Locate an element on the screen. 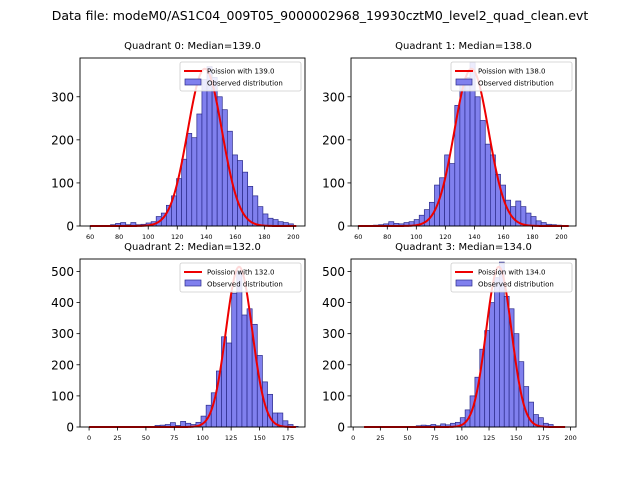  legend-fit-label: Poission with 139.0 is located at coordinates (241, 72).